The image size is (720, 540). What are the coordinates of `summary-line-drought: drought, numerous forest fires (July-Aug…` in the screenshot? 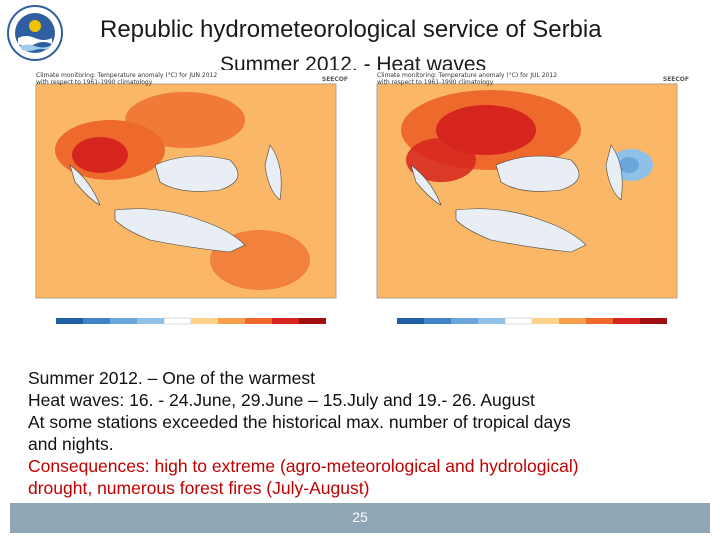 It's located at (199, 488).